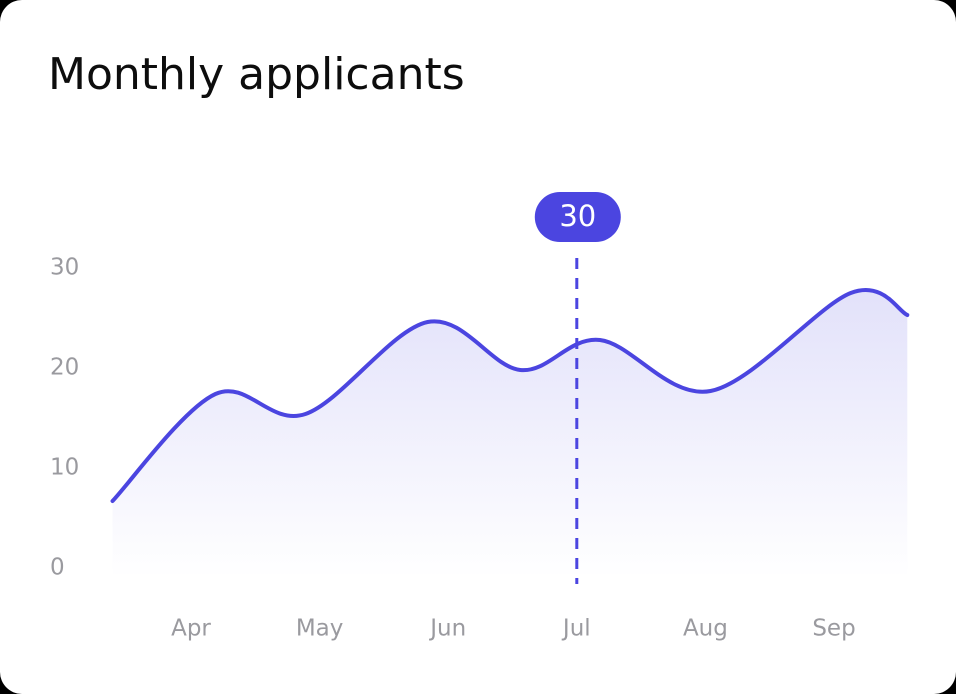 The height and width of the screenshot is (694, 956). What do you see at coordinates (705, 629) in the screenshot?
I see `x-tick-label: Aug` at bounding box center [705, 629].